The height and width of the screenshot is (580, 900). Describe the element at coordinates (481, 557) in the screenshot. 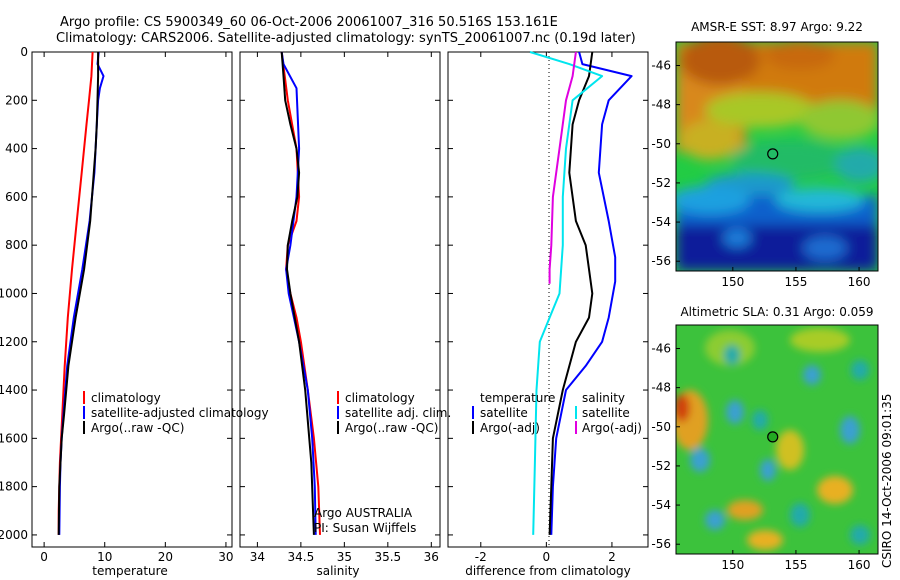

I see `x-tick-label: -2` at that location.